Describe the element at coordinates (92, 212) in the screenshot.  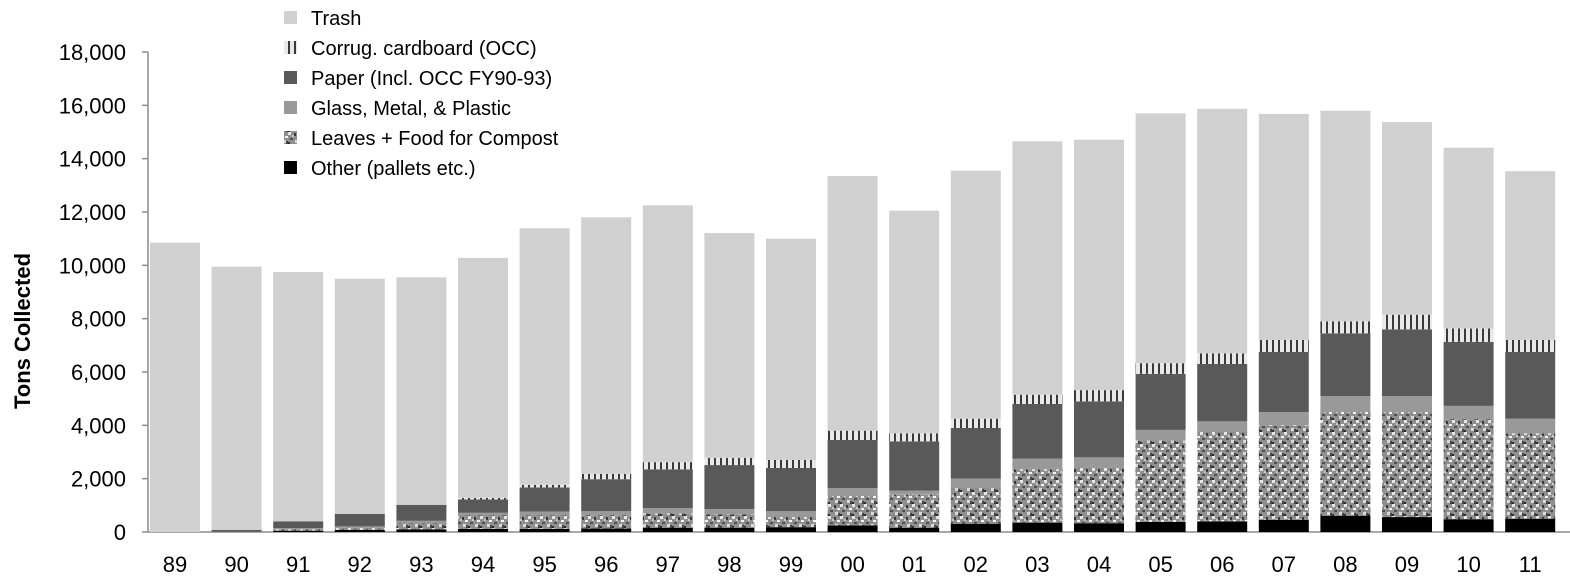
I see `y-tick-label: 12,000` at that location.